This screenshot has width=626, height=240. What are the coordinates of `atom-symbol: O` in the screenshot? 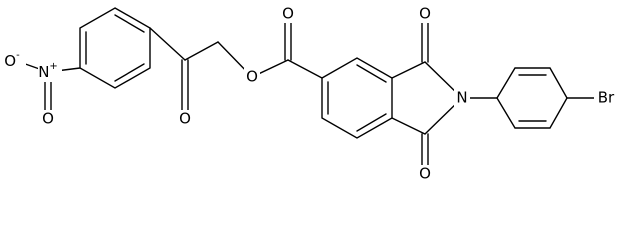 It's located at (10, 61).